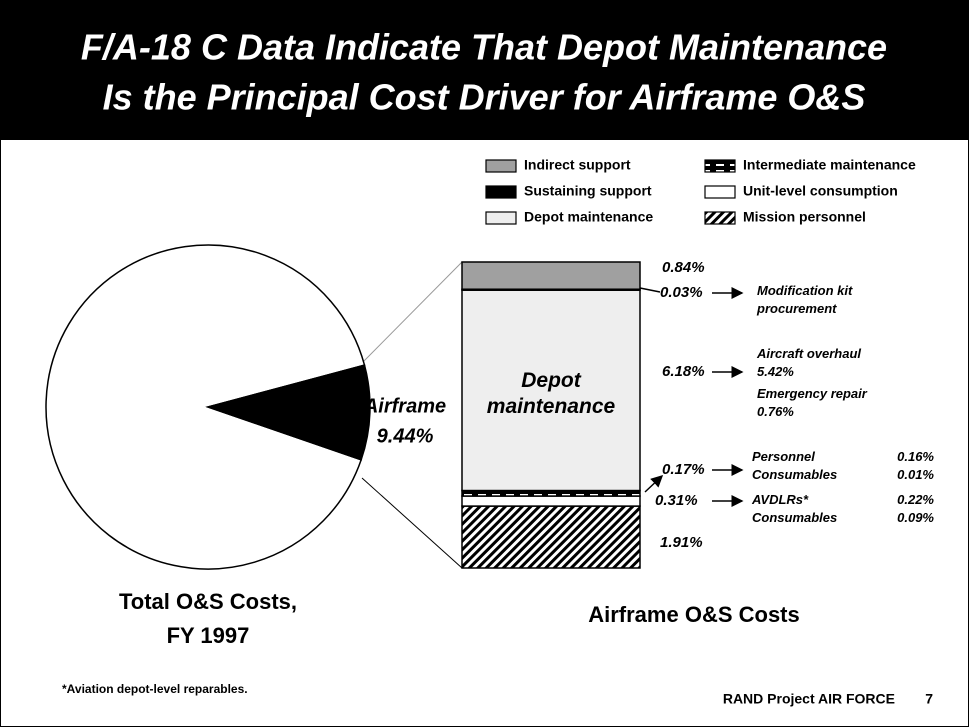 This screenshot has height=727, width=969. I want to click on segment-label: Depot maintenance, so click(551, 393).